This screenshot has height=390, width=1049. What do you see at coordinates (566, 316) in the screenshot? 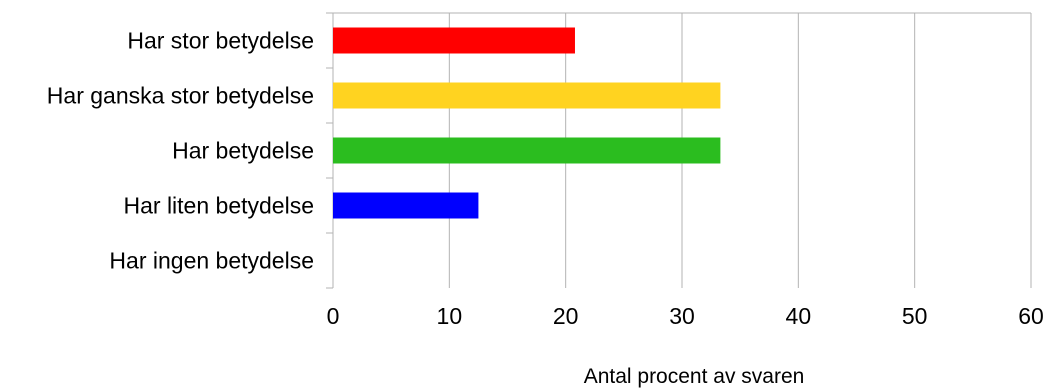
I see `x-tick-label: 20` at bounding box center [566, 316].